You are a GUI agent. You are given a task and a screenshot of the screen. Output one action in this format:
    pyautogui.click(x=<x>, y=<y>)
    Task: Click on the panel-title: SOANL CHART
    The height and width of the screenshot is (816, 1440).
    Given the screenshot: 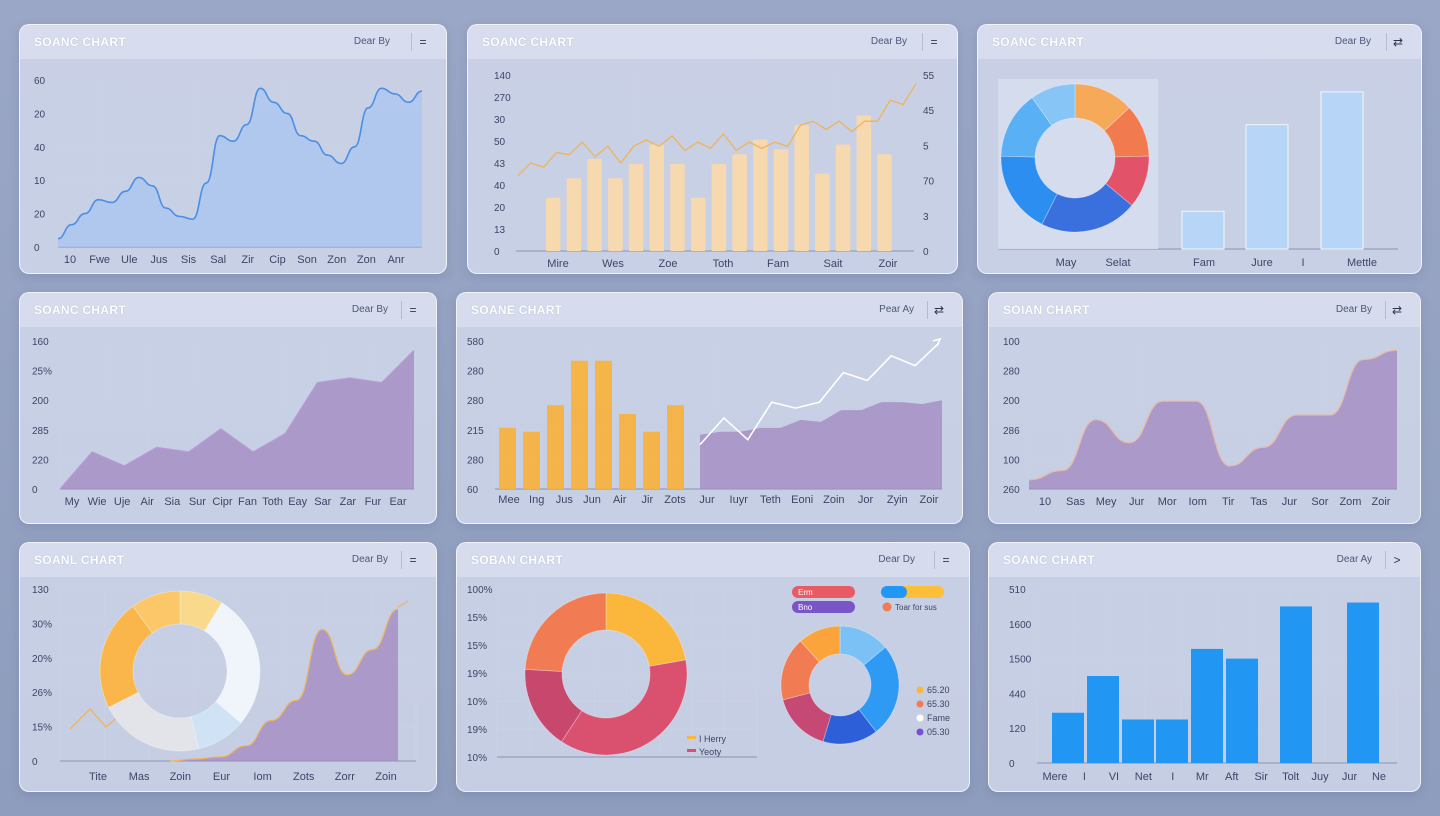 What is the action you would take?
    pyautogui.click(x=79, y=560)
    